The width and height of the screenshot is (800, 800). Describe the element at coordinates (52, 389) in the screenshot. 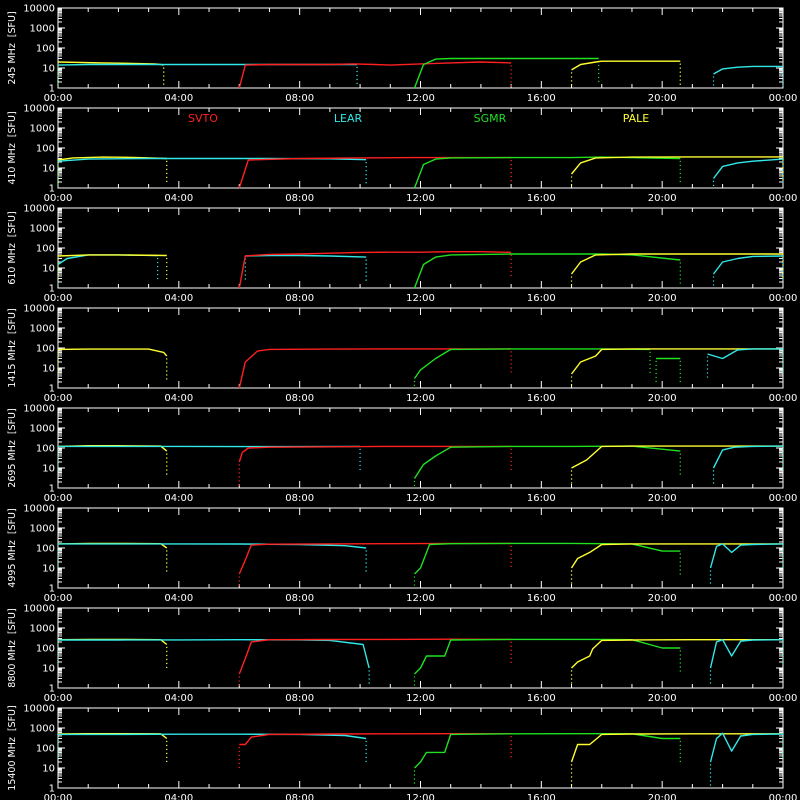

I see `y-tick-label: 1` at that location.